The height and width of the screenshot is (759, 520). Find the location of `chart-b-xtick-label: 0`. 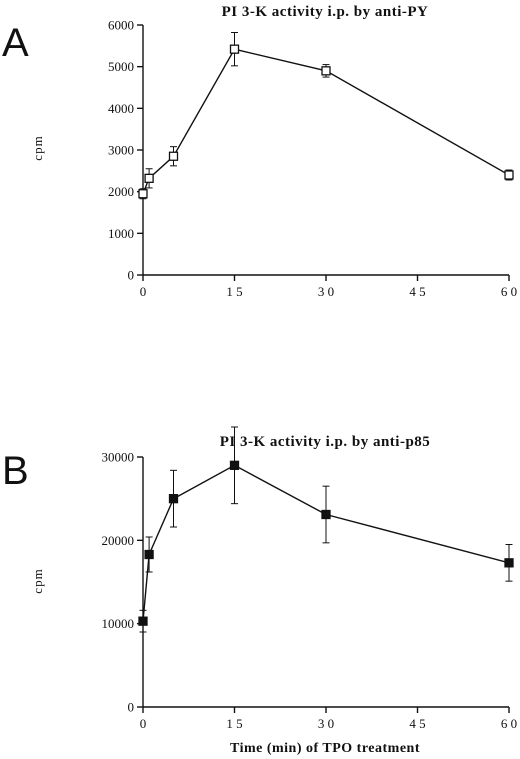

chart-b-xtick-label: 0 is located at coordinates (143, 723).